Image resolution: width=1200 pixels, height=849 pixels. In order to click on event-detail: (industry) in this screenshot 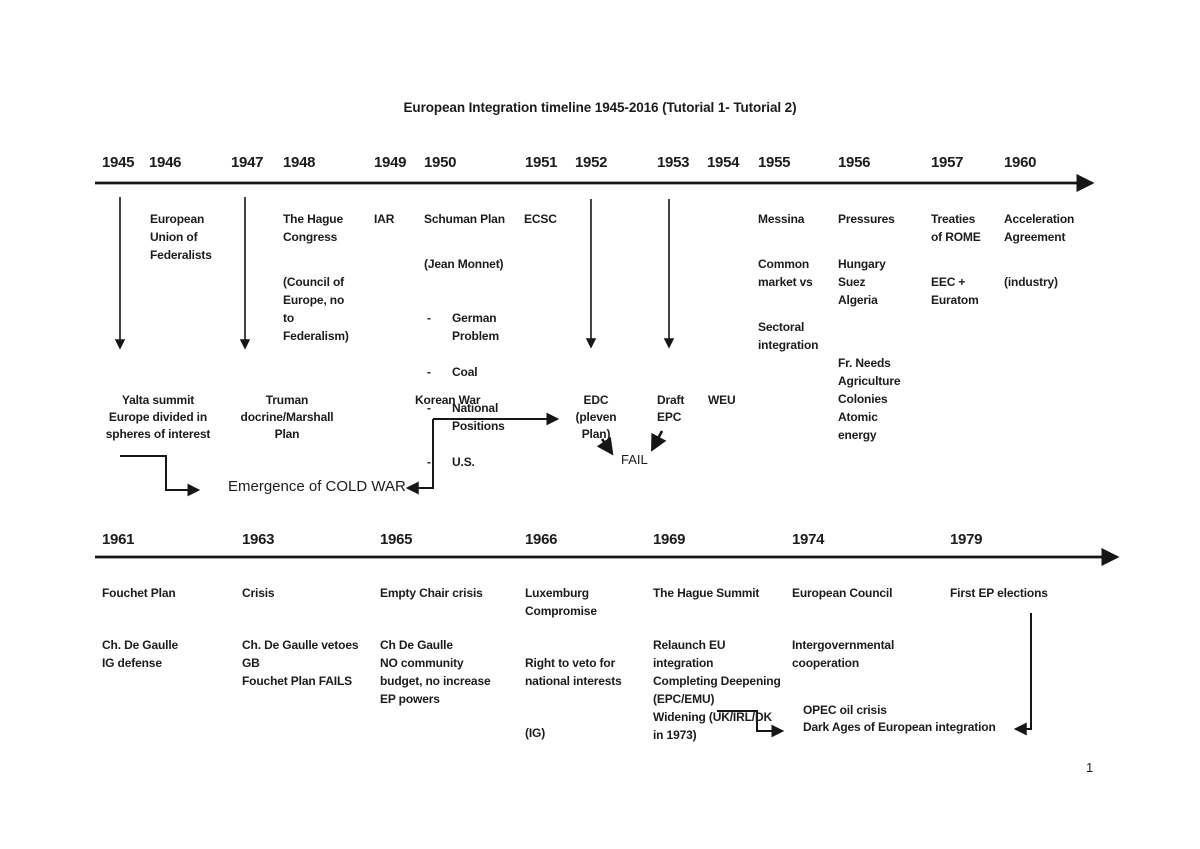, I will do `click(1031, 282)`.